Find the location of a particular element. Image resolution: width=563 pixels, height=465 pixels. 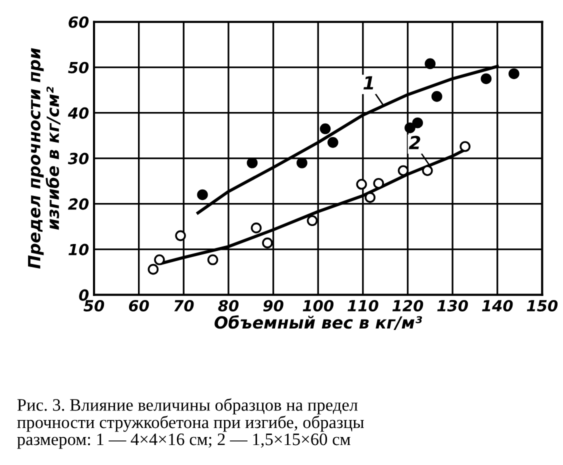

x-tick-label: 150 is located at coordinates (542, 306).